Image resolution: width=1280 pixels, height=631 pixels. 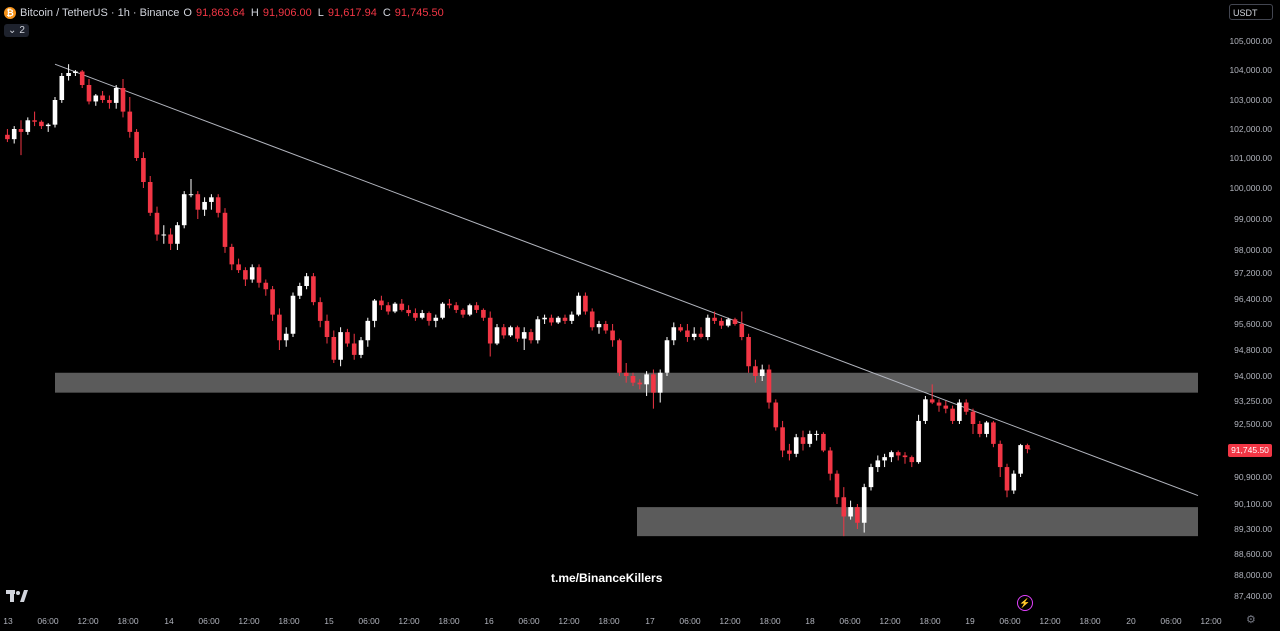 What do you see at coordinates (17, 596) in the screenshot?
I see `tradingview-logo-icon` at bounding box center [17, 596].